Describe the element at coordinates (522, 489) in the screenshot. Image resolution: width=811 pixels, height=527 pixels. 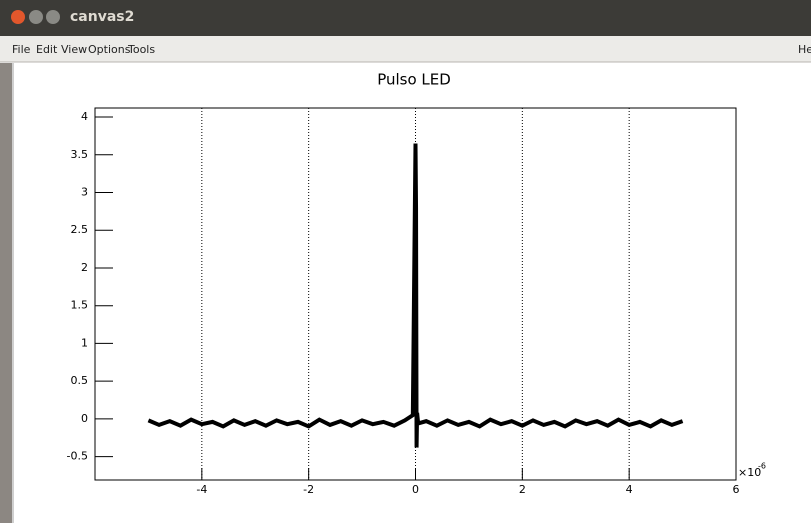
I see `x-tick-label: 2` at that location.